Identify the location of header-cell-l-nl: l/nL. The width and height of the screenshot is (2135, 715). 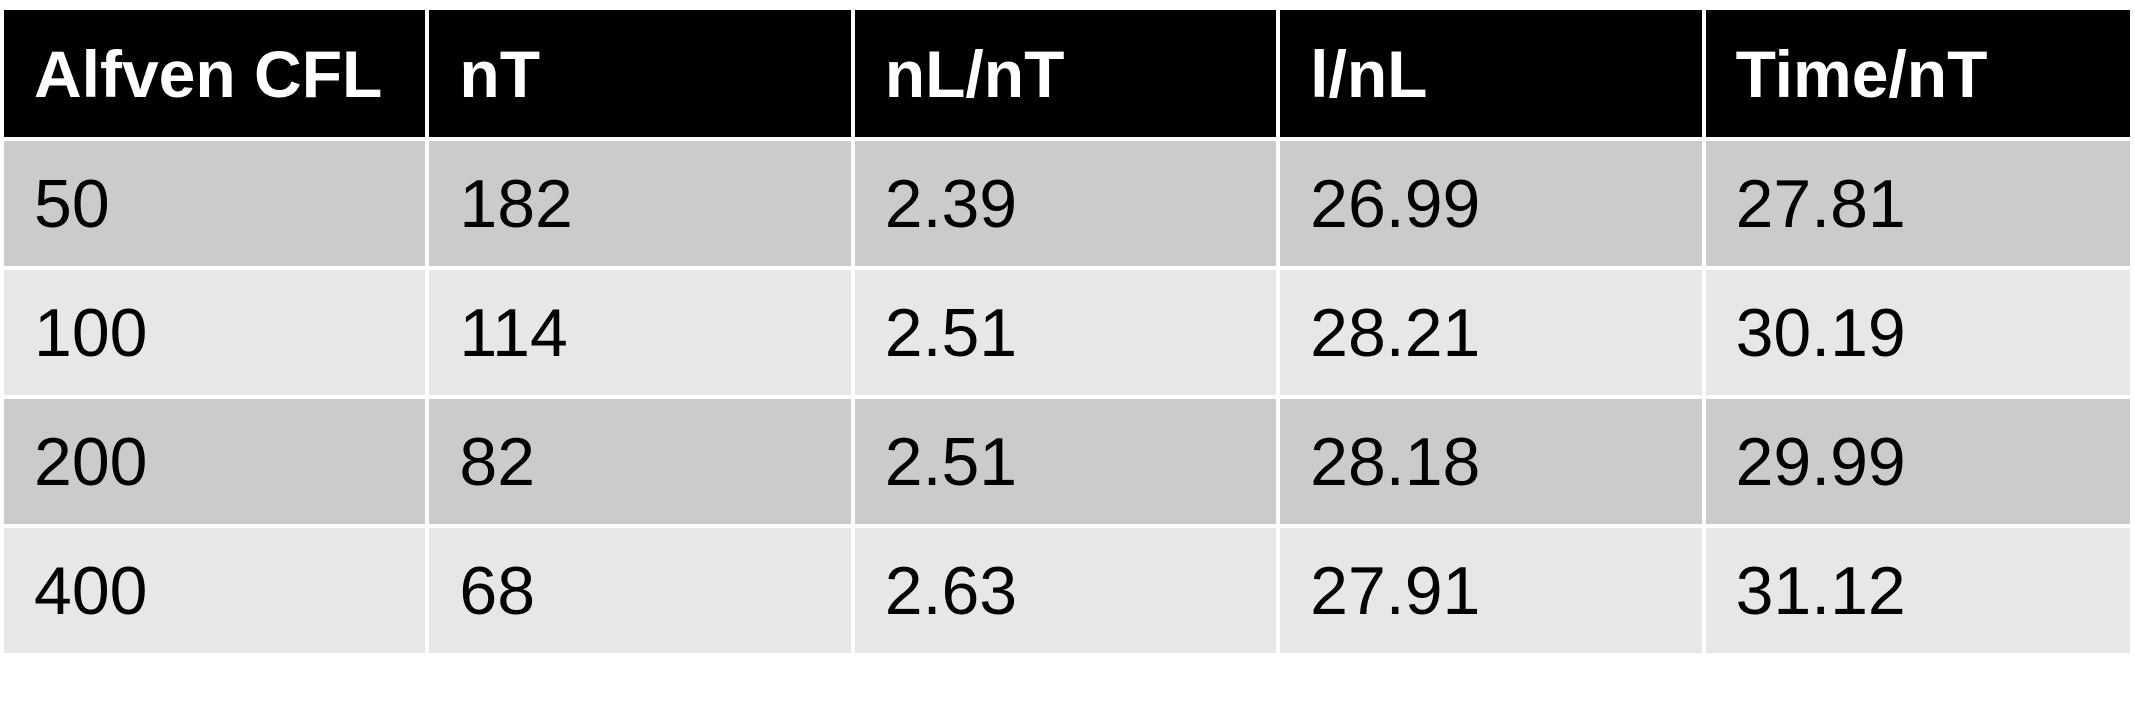
(1491, 73).